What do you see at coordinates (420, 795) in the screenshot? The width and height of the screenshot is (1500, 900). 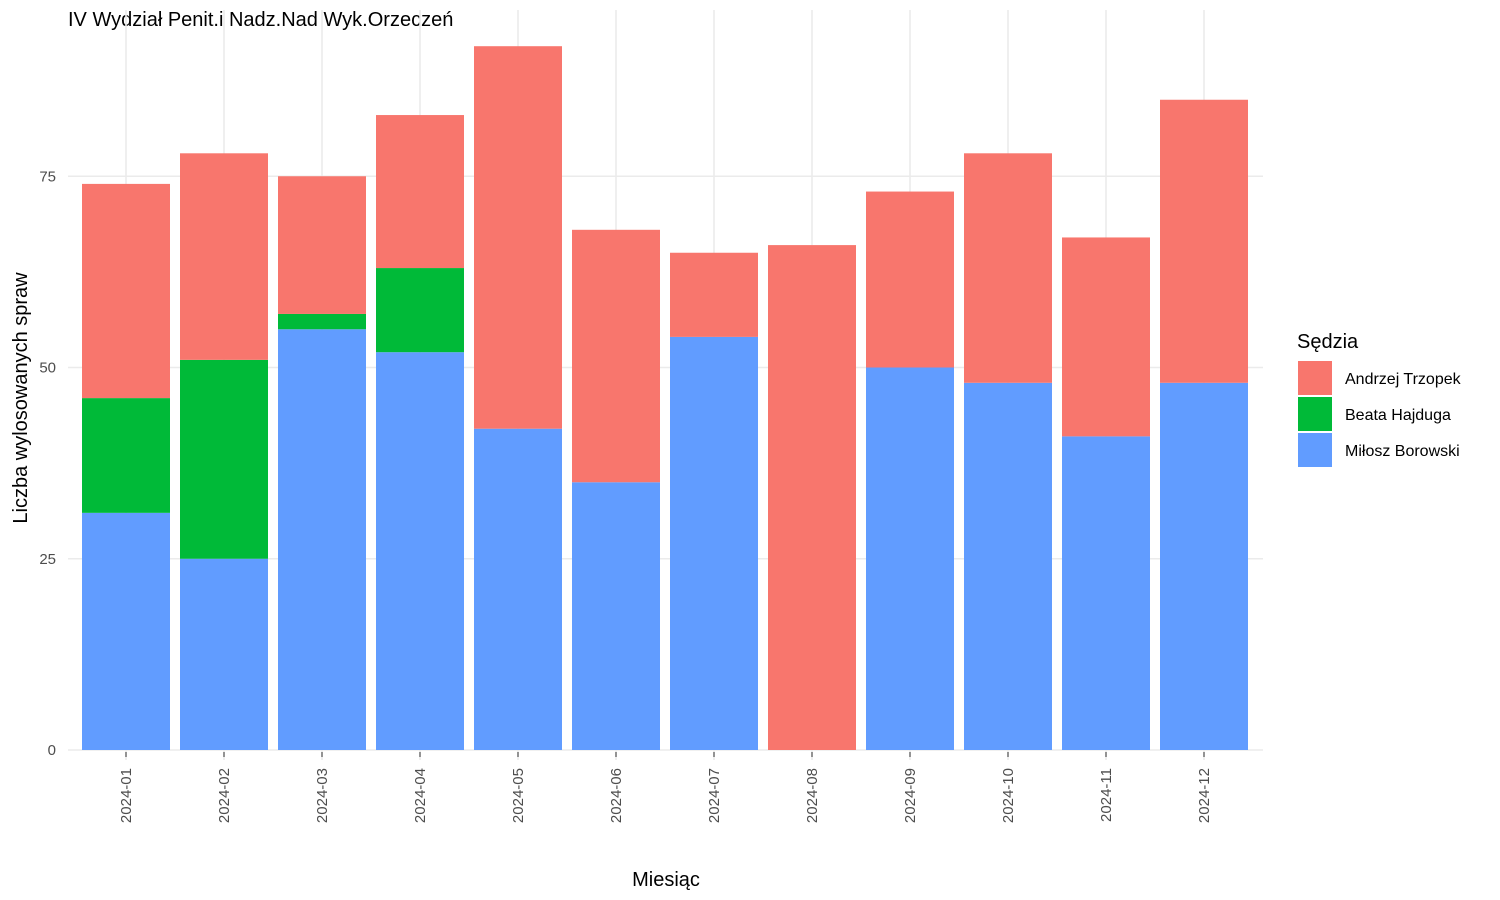 I see `x-tick-label: 2024-04` at bounding box center [420, 795].